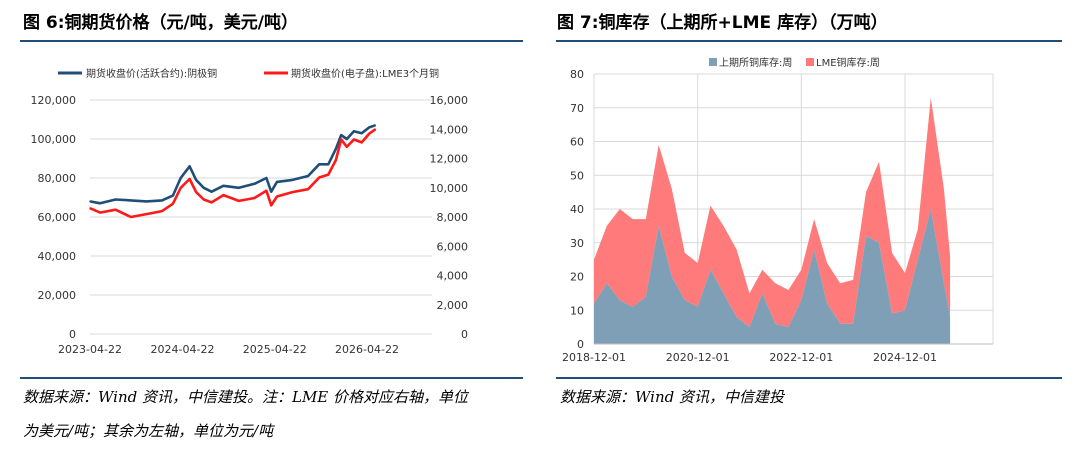  I want to click on legend-swatch-lme, so click(810, 62).